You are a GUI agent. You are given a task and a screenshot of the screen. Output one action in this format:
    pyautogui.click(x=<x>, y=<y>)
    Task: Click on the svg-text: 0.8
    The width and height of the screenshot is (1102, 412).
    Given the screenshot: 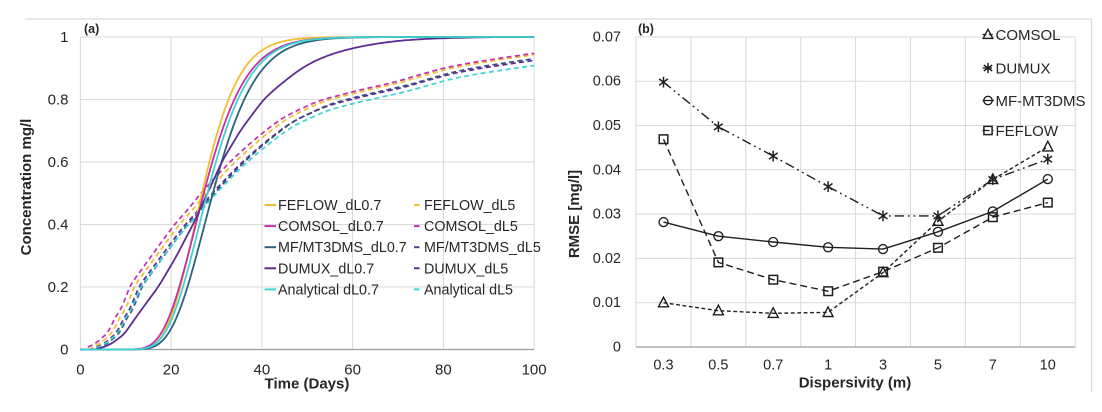 What is the action you would take?
    pyautogui.click(x=58, y=100)
    